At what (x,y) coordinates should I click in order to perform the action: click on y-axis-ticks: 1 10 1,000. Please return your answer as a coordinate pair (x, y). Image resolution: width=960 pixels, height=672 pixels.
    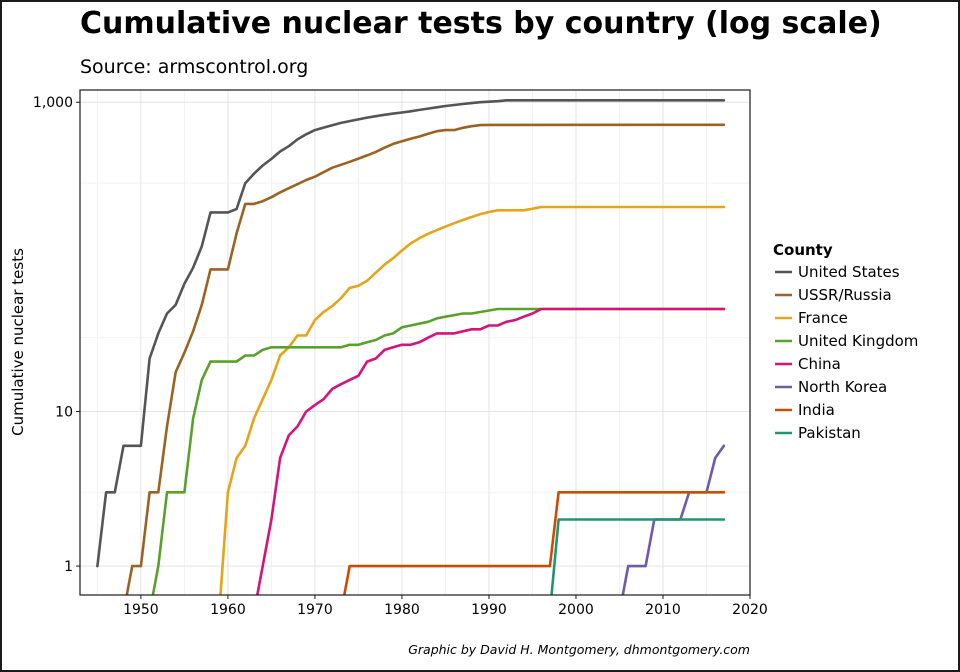
    Looking at the image, I should click on (56, 335).